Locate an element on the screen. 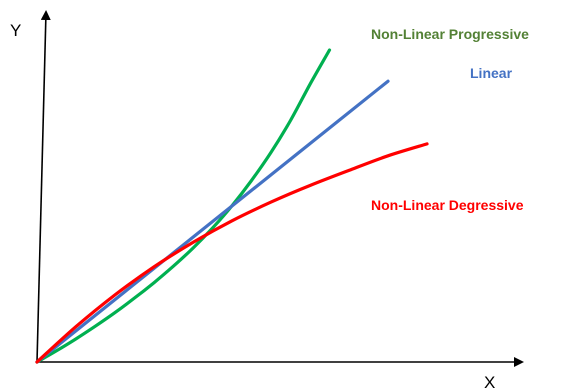 The height and width of the screenshot is (392, 580). x-axis-label: X is located at coordinates (489, 382).